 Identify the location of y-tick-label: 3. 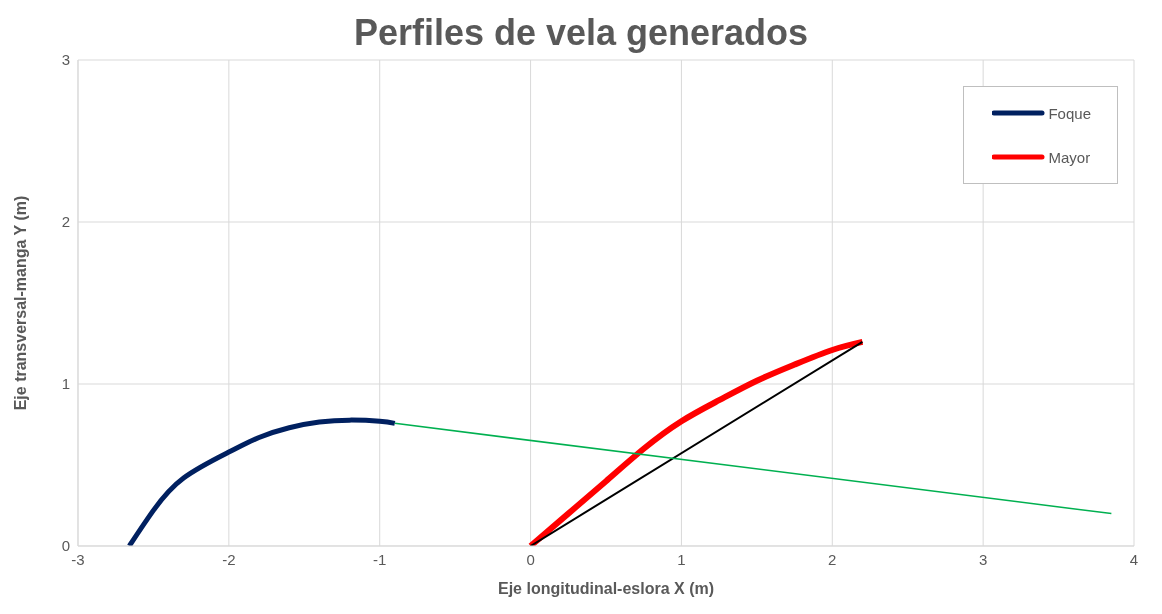
(65, 60).